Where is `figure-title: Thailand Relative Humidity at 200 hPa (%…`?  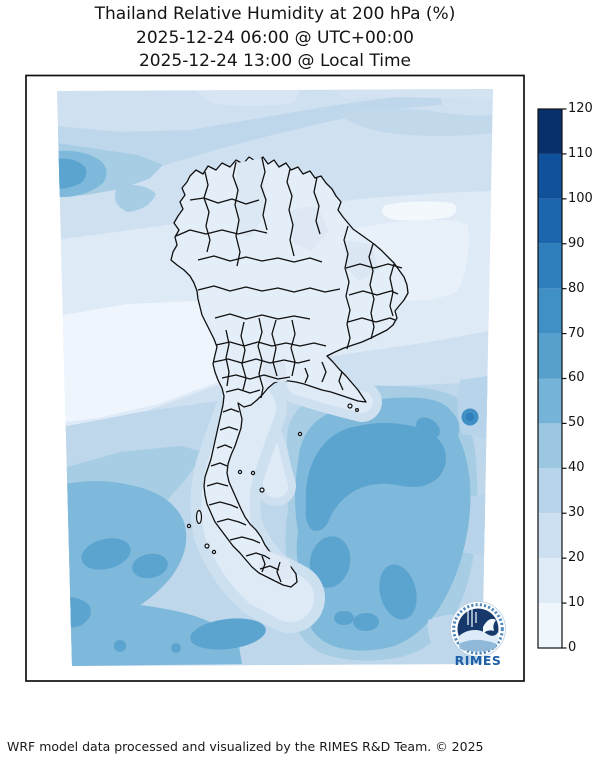 figure-title: Thailand Relative Humidity at 200 hPa (%… is located at coordinates (275, 38).